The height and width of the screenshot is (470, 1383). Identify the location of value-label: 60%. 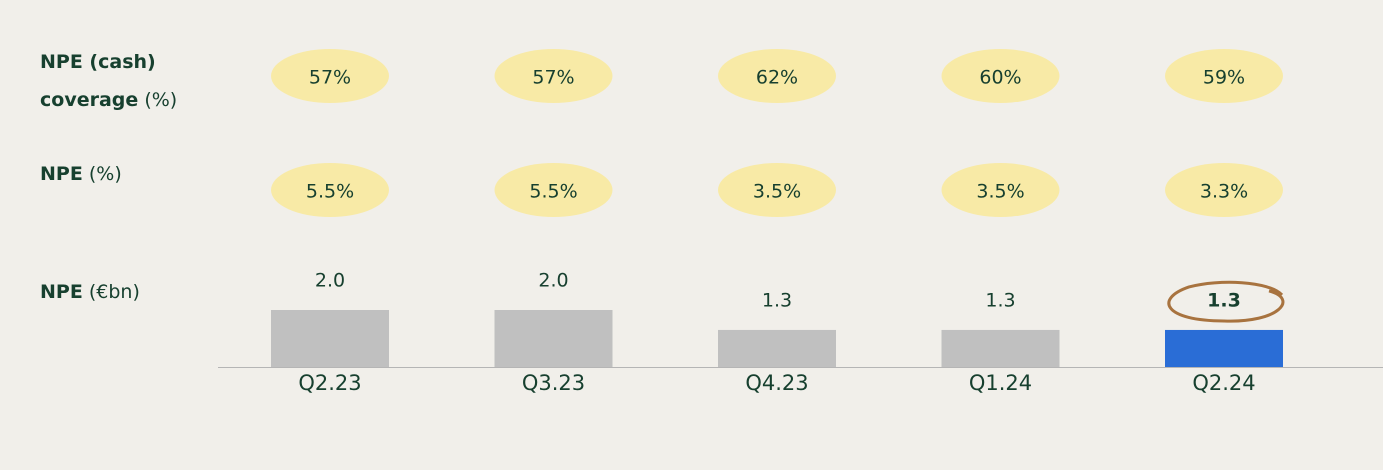
(1000, 78).